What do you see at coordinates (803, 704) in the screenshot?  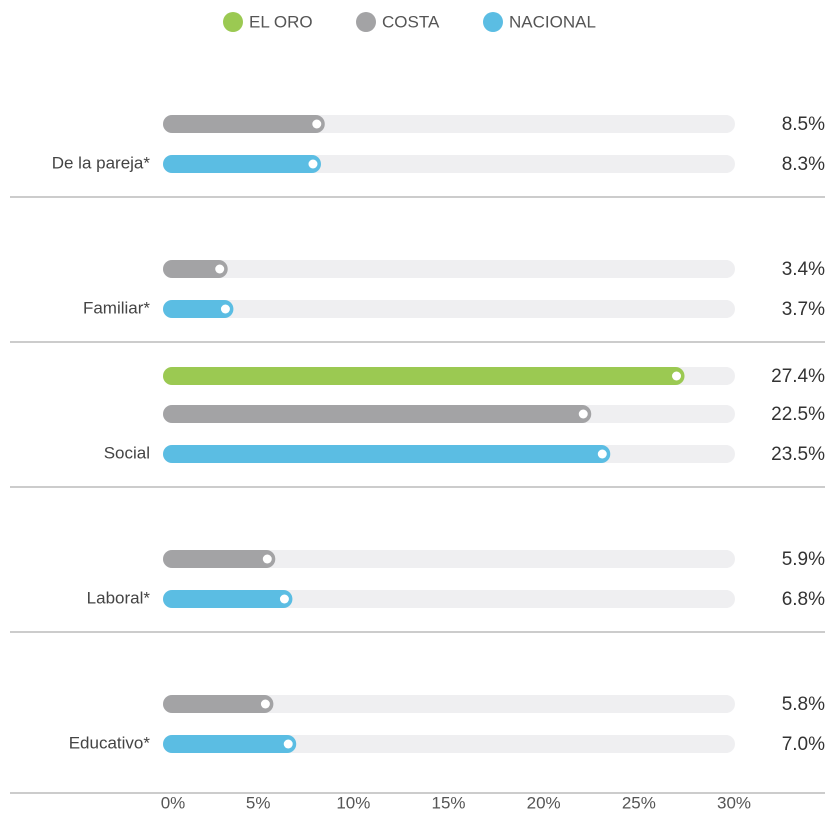 I see `value-label: 5.8%` at bounding box center [803, 704].